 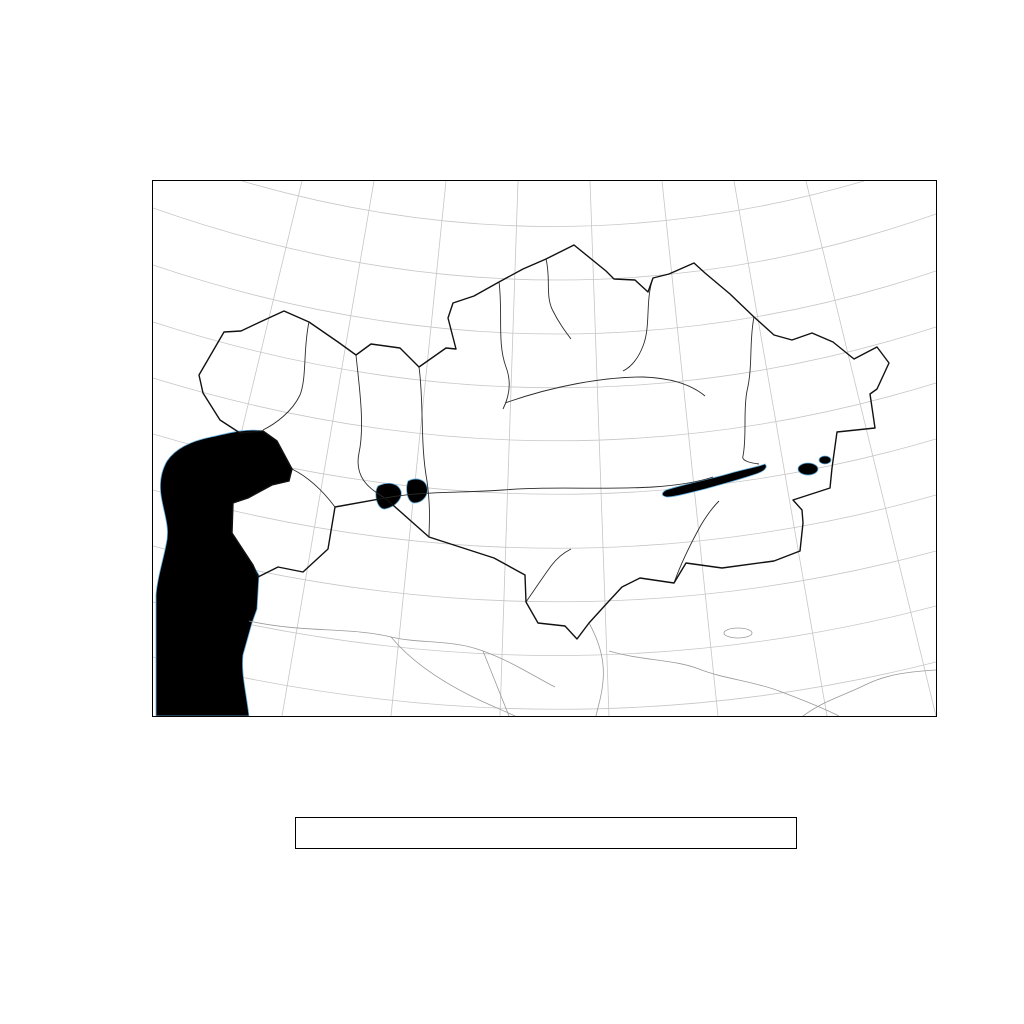 I want to click on lake-balkhash, so click(x=714, y=480).